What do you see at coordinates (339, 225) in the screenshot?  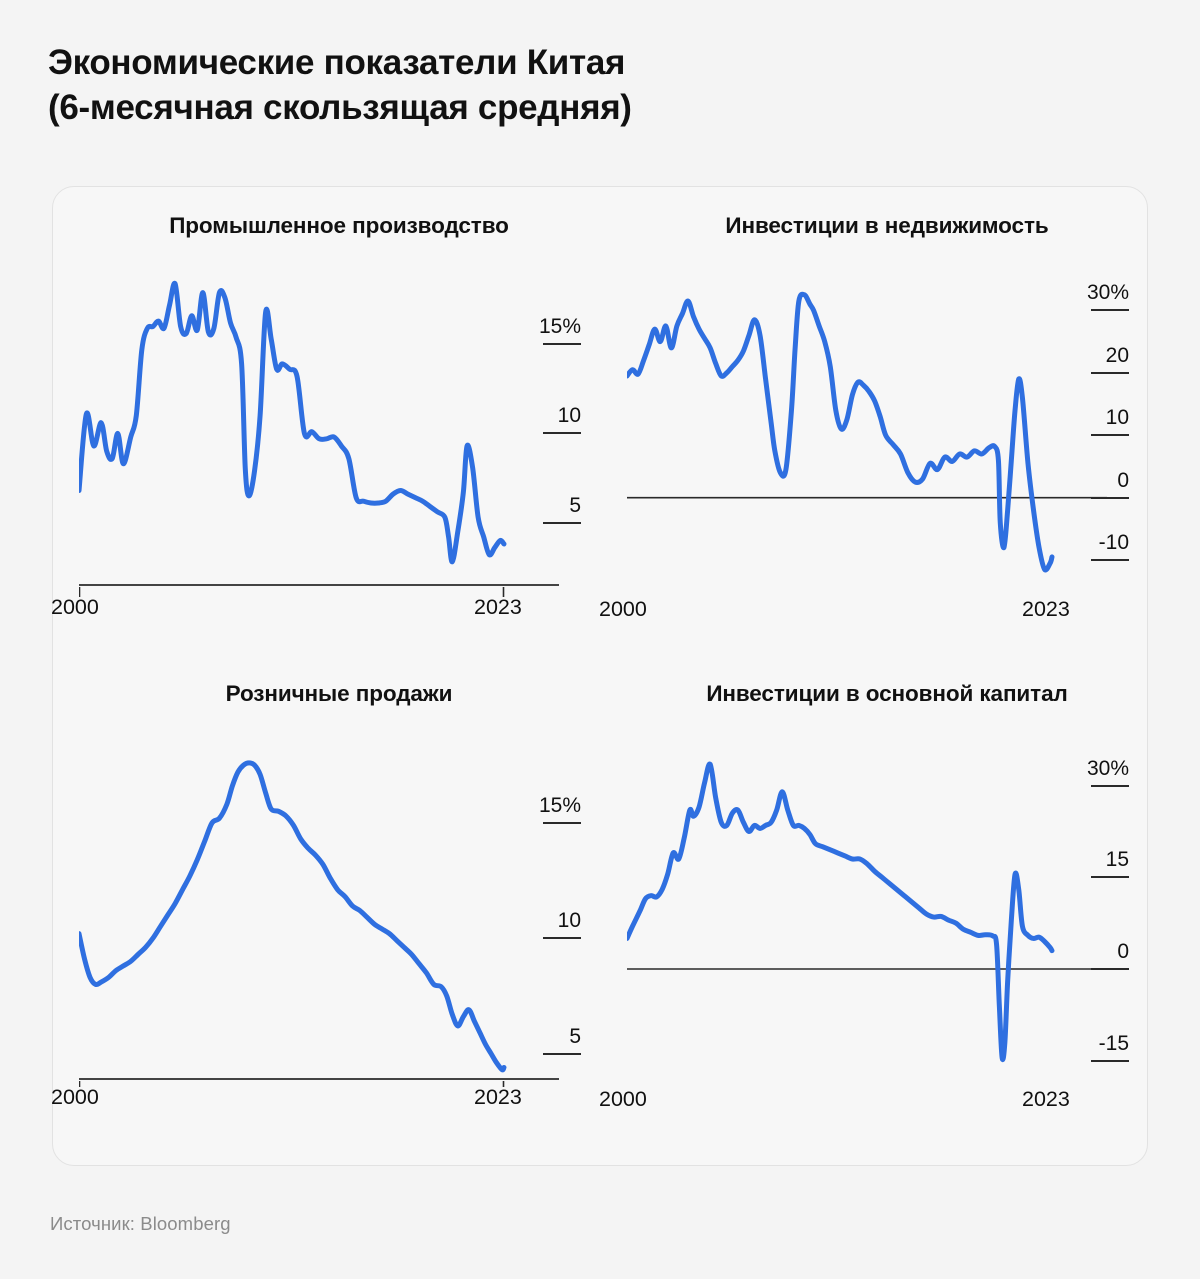 I see `panel-title: Промышленное производство` at bounding box center [339, 225].